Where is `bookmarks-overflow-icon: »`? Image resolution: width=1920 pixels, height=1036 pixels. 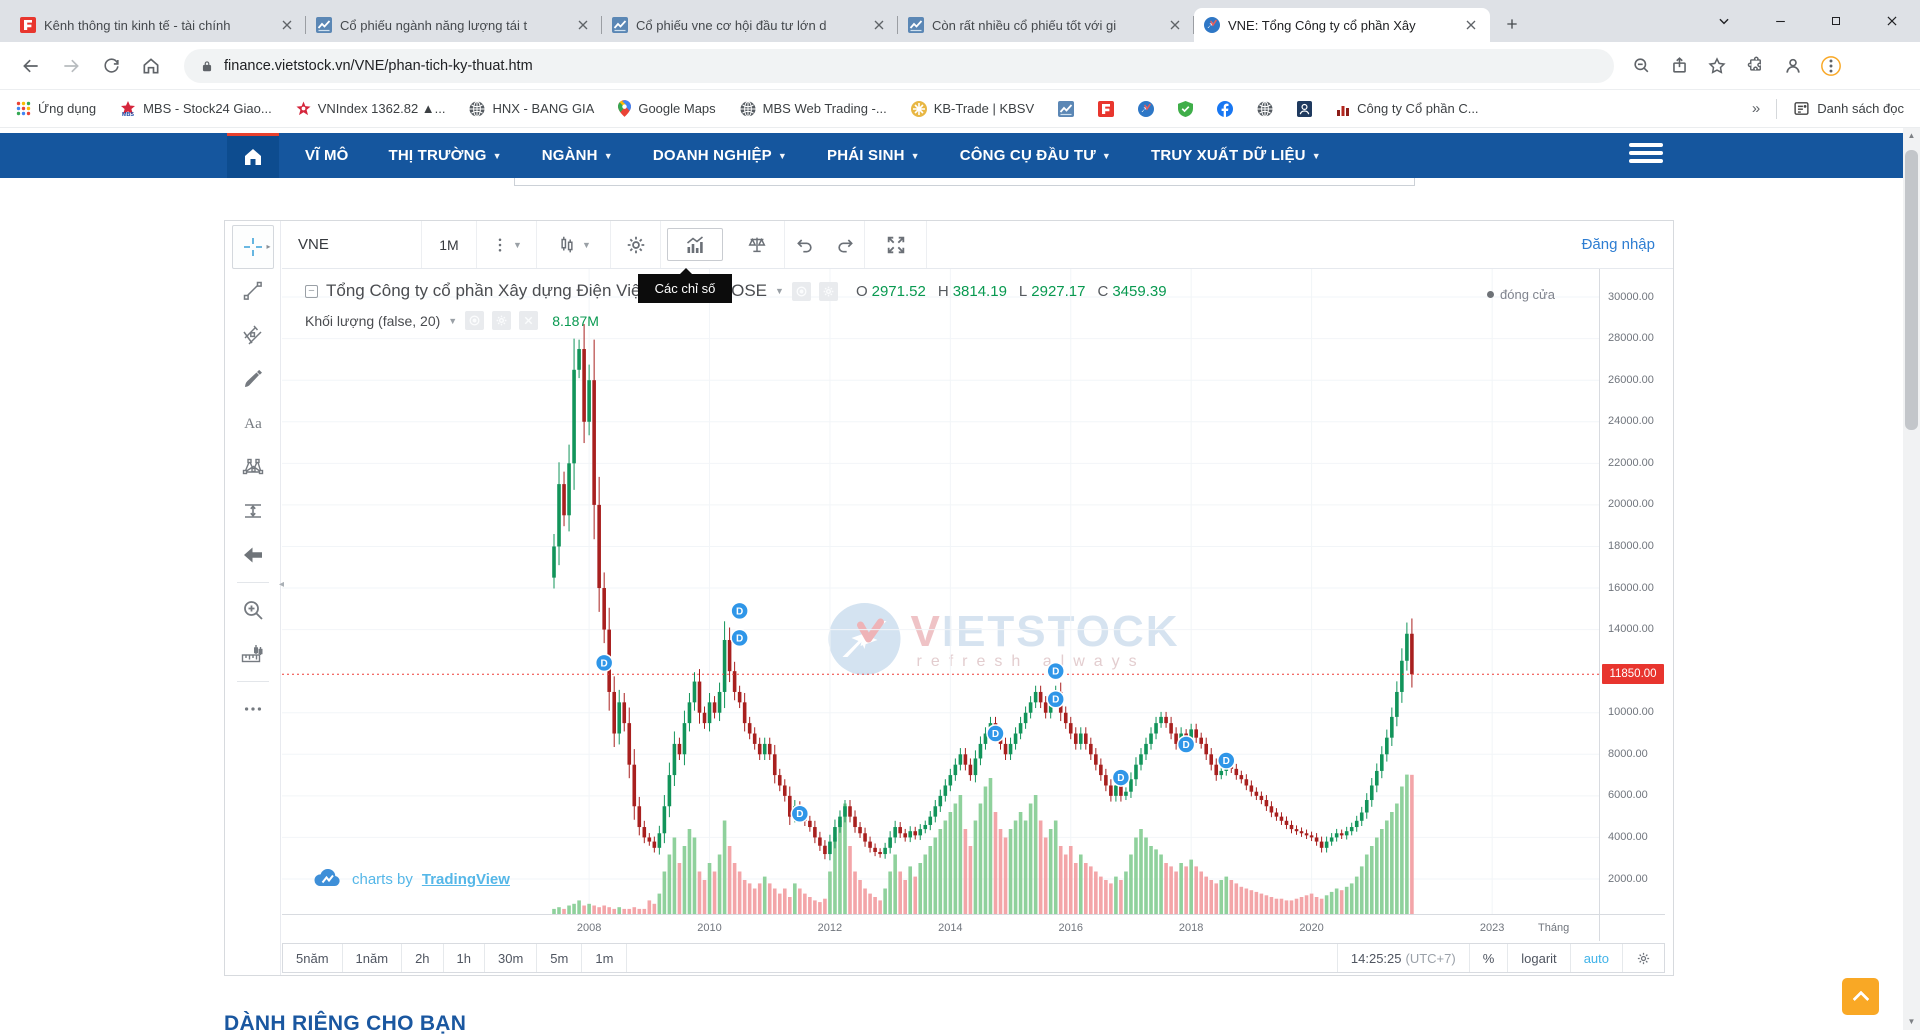 bookmarks-overflow-icon: » is located at coordinates (1756, 108).